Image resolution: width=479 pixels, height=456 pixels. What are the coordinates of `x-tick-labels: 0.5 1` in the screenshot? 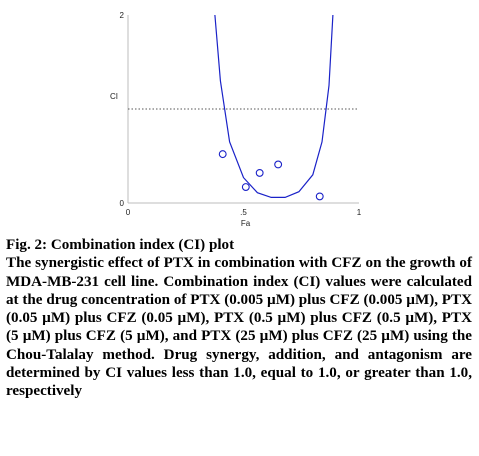 It's located at (244, 212).